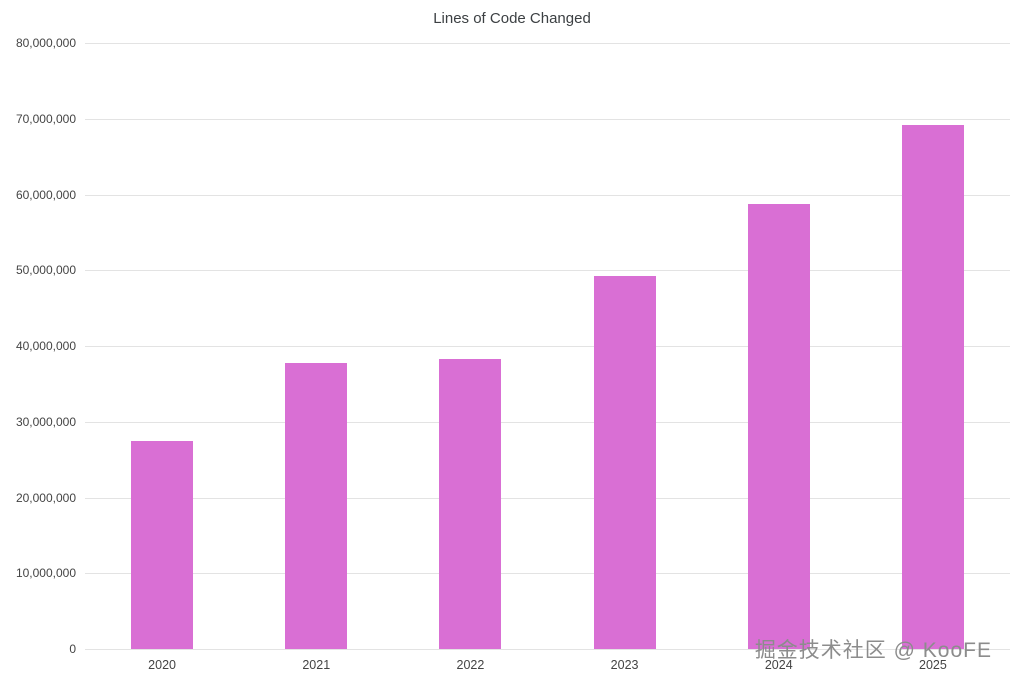 The image size is (1024, 682). What do you see at coordinates (932, 386) in the screenshot?
I see `bar-2025` at bounding box center [932, 386].